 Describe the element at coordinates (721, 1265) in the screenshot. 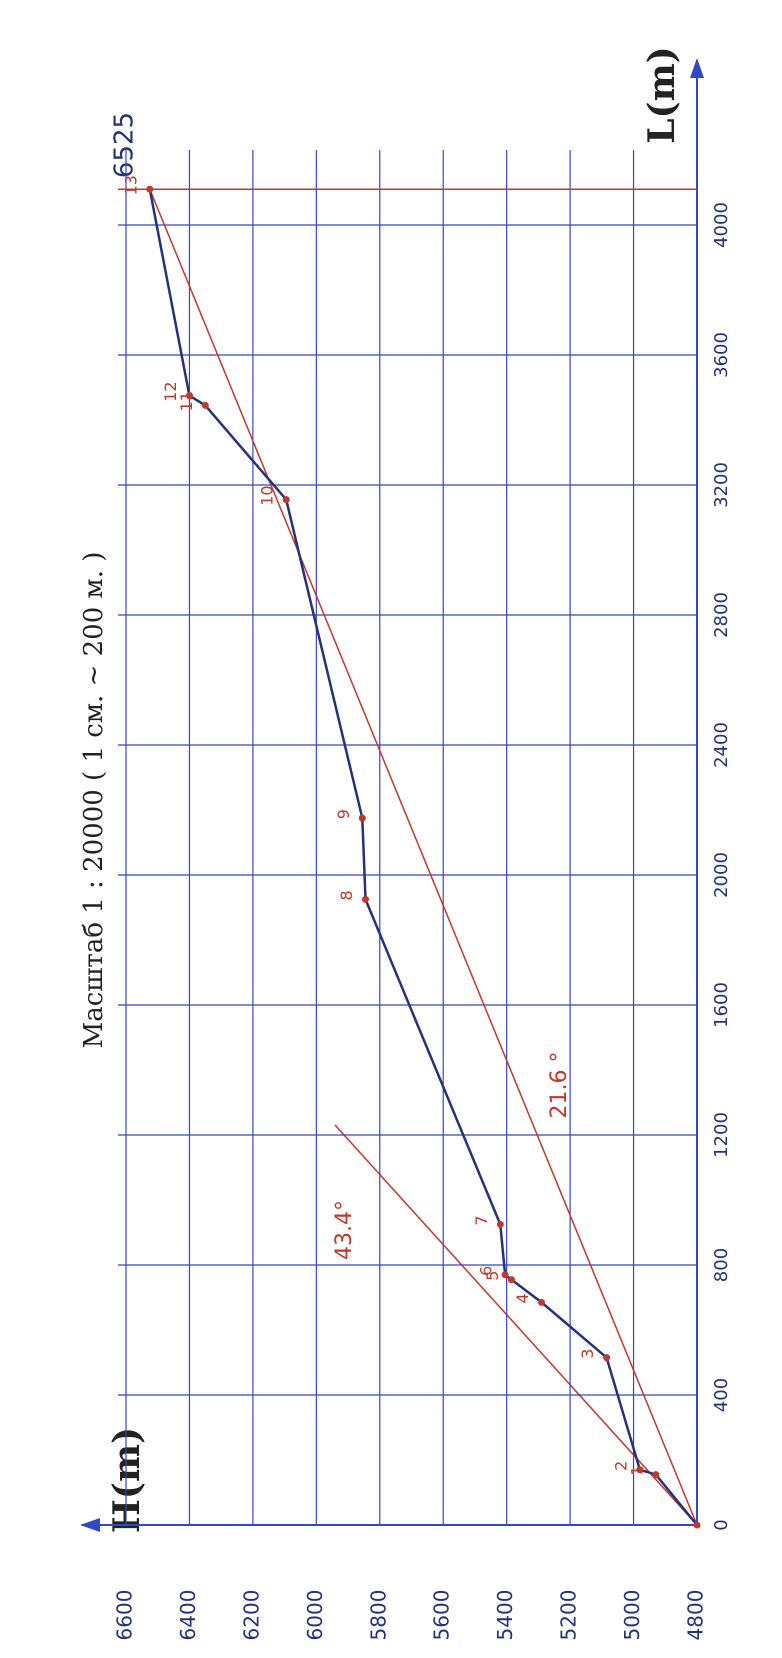

I see `x-tick-label: 800` at that location.